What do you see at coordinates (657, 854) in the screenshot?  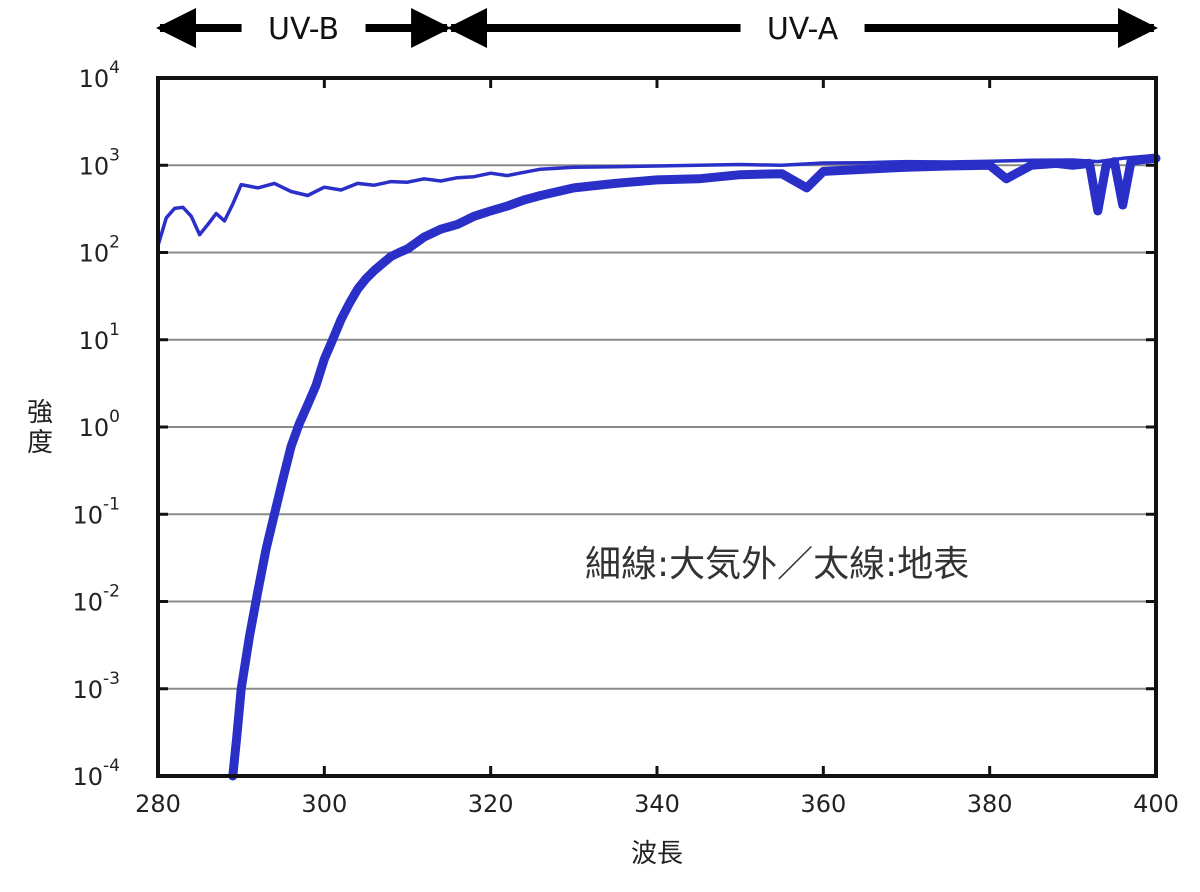 I see `x-axis-label: 波長` at bounding box center [657, 854].